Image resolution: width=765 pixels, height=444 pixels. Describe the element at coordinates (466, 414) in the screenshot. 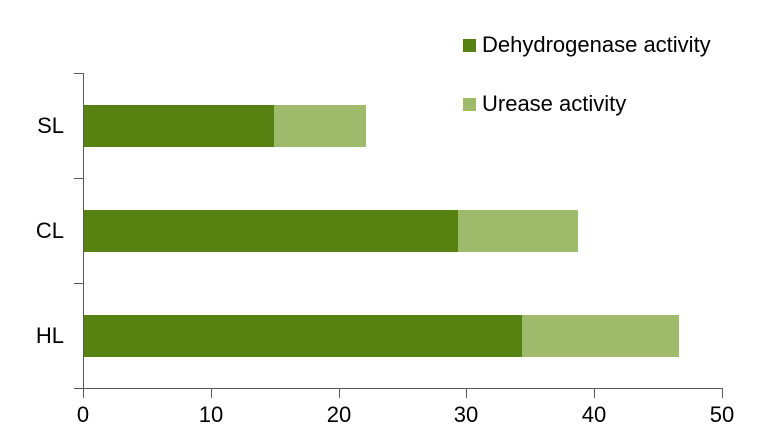

I see `x-axis-tick-label: 30` at that location.